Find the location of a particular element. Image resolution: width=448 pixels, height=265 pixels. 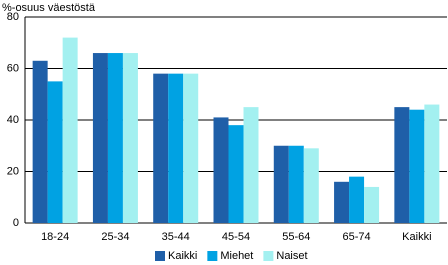

y-tick-label: 0 is located at coordinates (16, 223).